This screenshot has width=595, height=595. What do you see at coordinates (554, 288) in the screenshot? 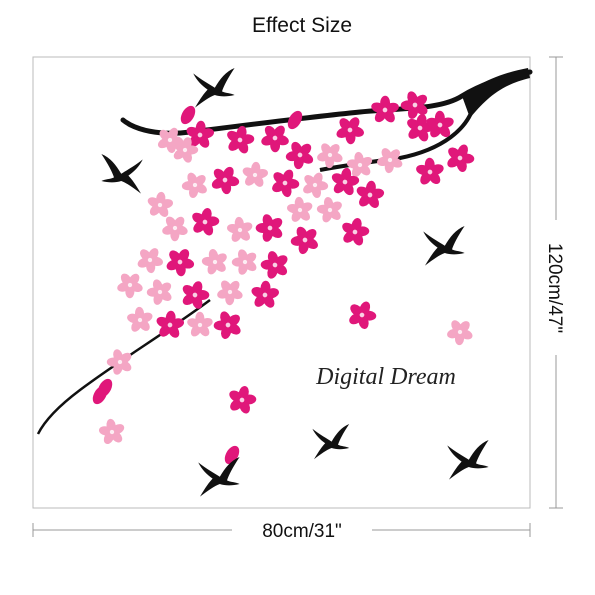
I see `height-label: 120cm/47"` at bounding box center [554, 288].